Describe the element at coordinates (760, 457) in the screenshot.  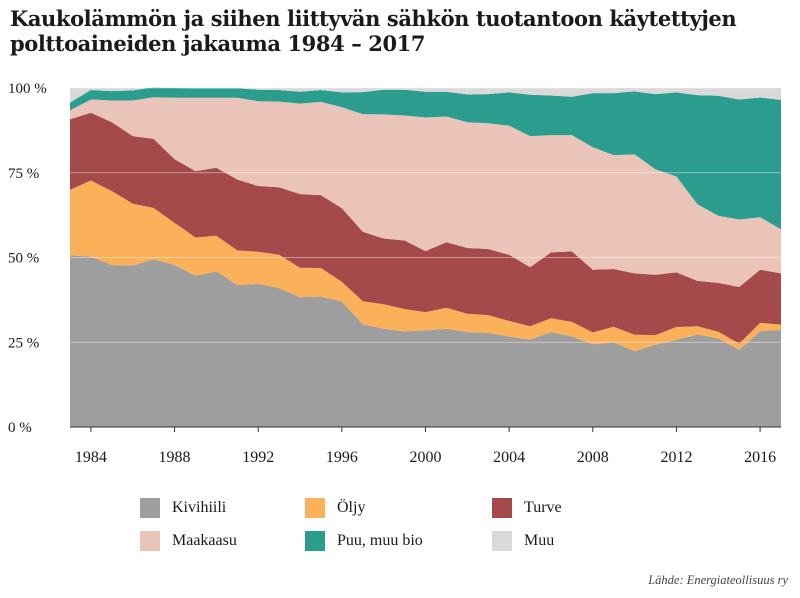
I see `x-tick-label: 2016` at that location.